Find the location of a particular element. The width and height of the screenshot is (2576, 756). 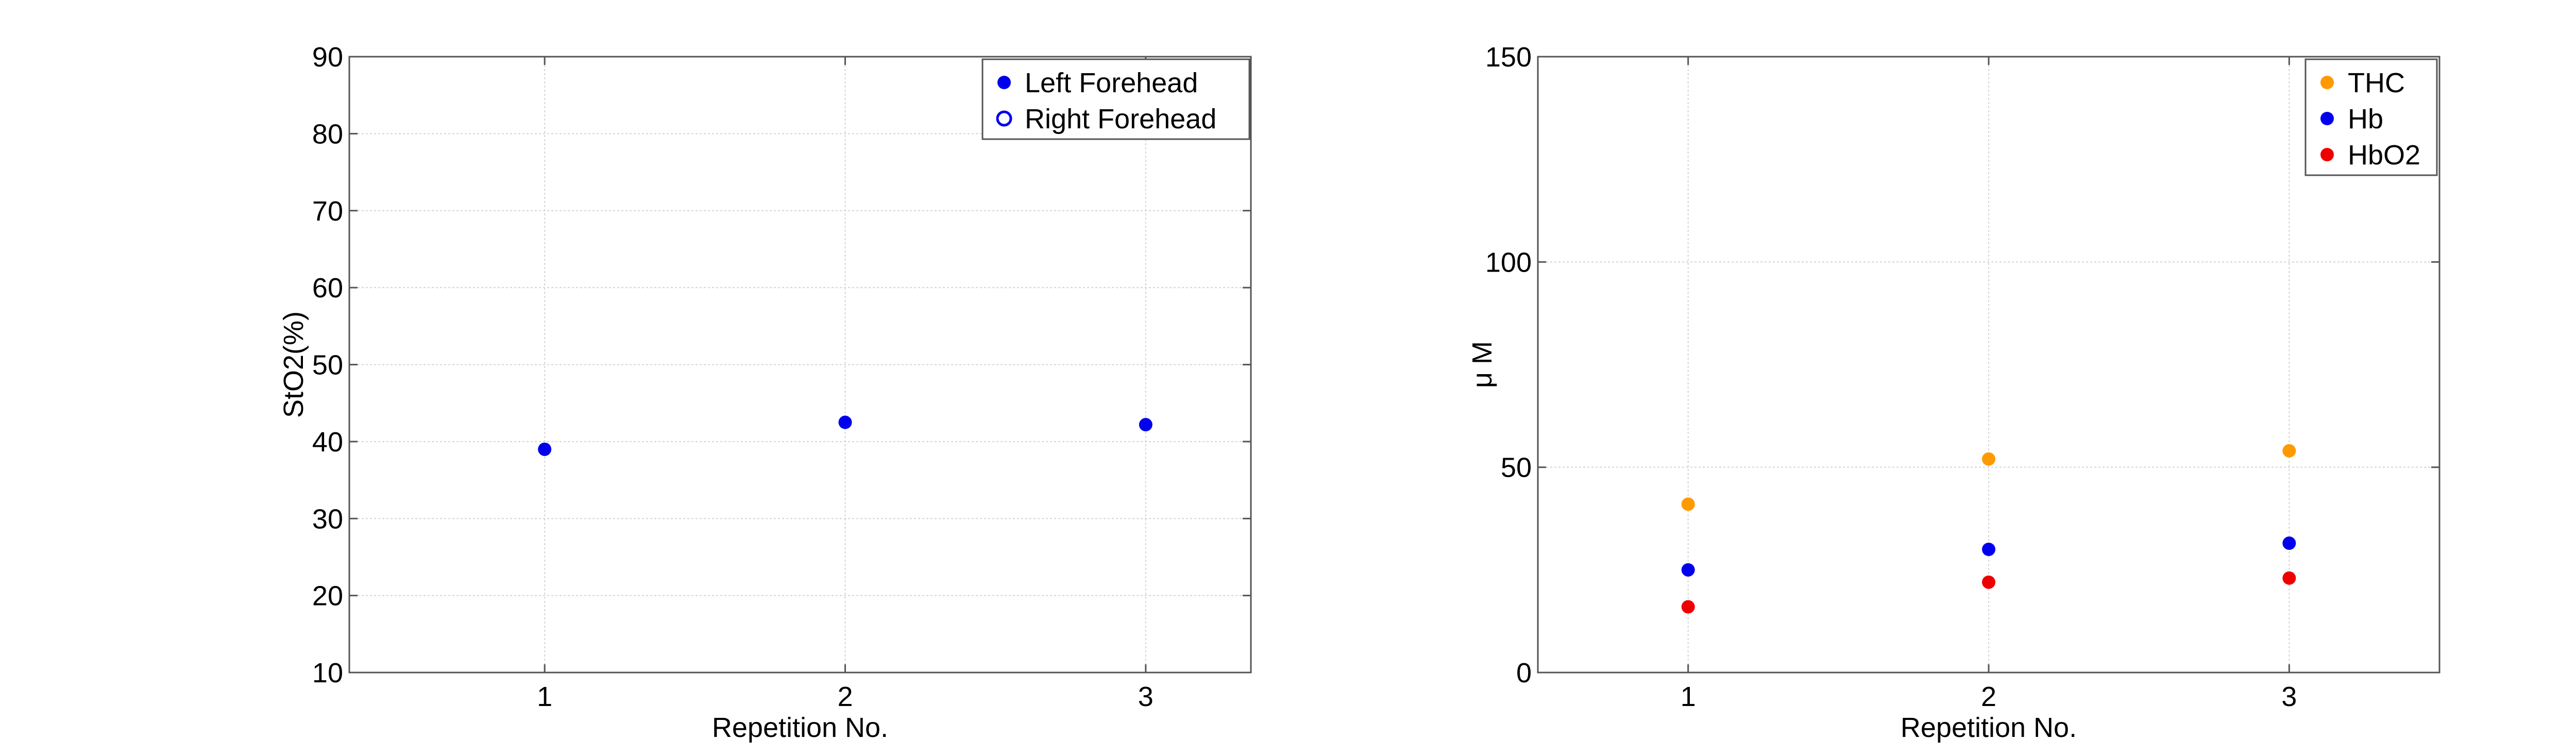

y-tick-label: 20 is located at coordinates (327, 597).